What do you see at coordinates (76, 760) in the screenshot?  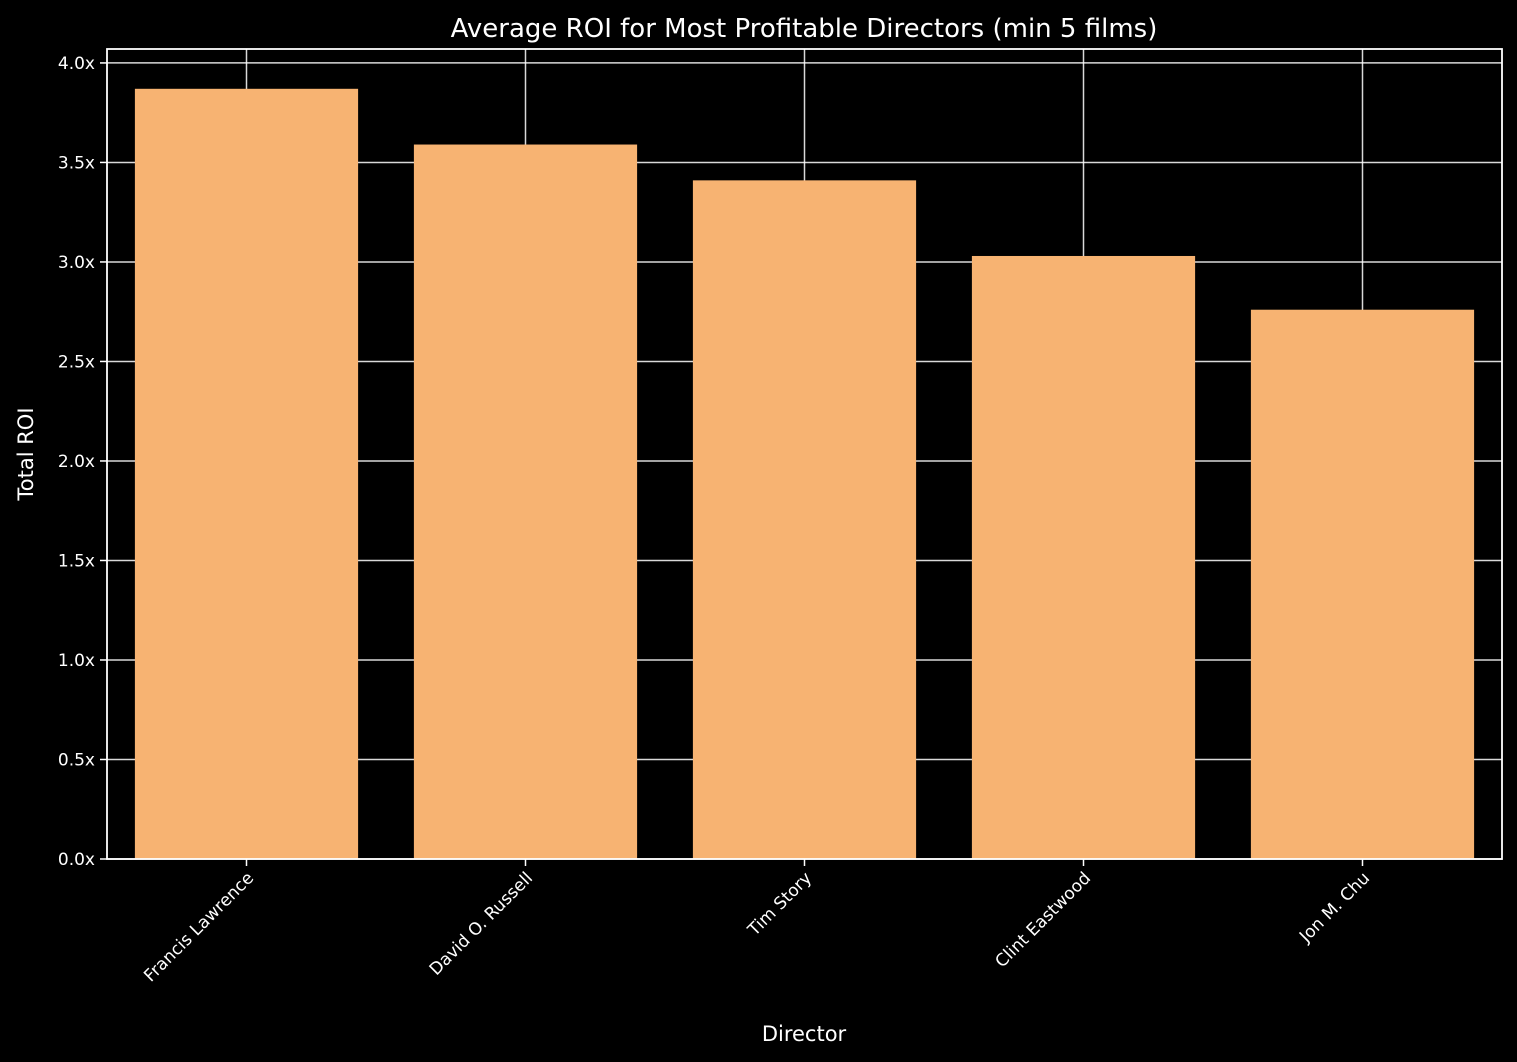 I see `y-tick-label: 0.5x` at bounding box center [76, 760].